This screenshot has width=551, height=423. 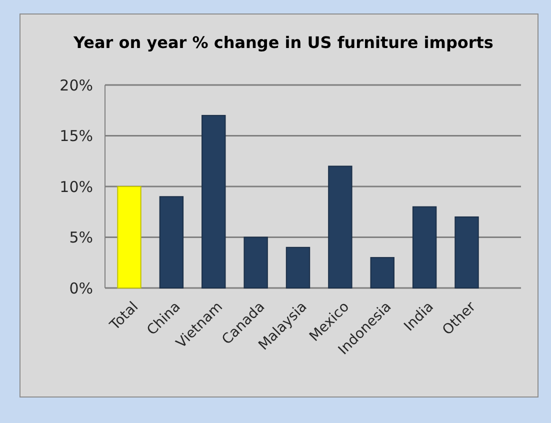 I want to click on y-tick-label: 10%, so click(x=76, y=187).